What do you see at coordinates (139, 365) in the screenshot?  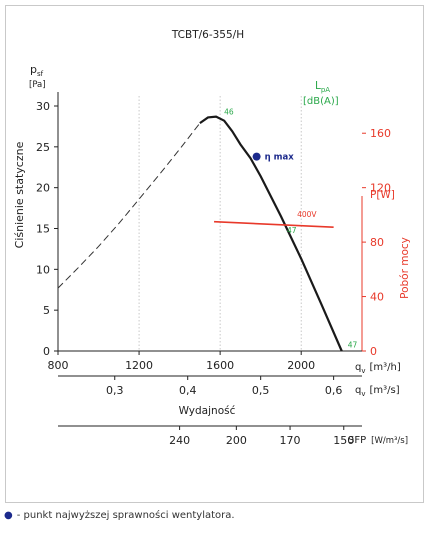 I see `flow-m3h-tick-label: 1200` at bounding box center [139, 365].